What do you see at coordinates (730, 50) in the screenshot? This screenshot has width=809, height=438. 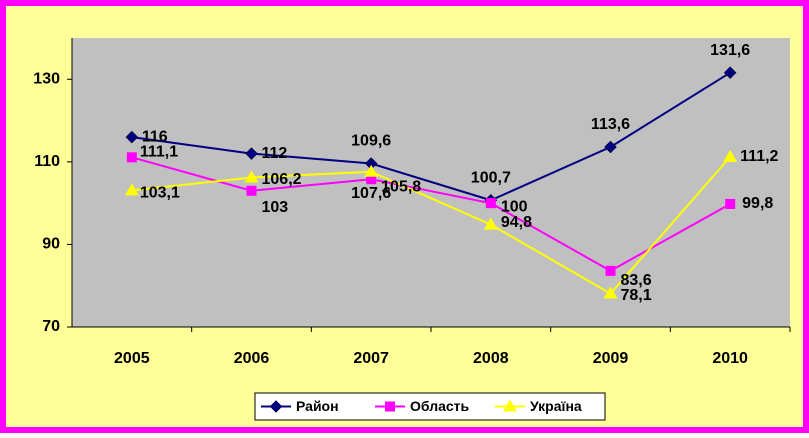 I see `data-label: 131,6` at bounding box center [730, 50].